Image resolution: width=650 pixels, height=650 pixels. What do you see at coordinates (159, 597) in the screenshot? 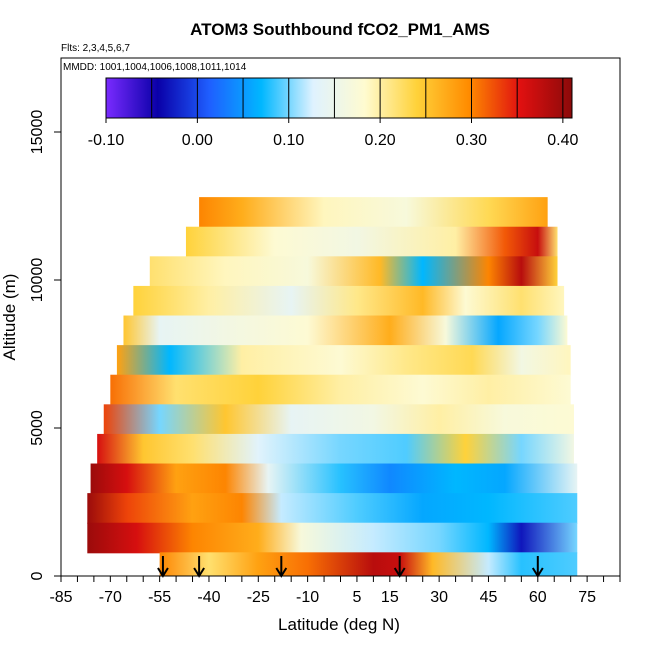
I see `x-tick-label: -55` at bounding box center [159, 597].